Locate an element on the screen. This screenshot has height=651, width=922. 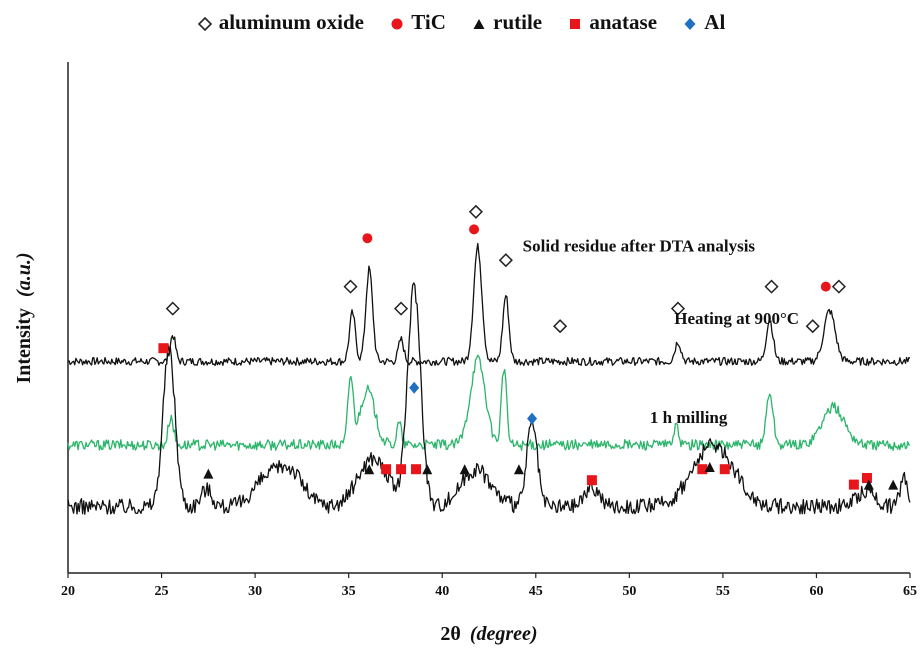
blue-diamond-icon is located at coordinates (690, 24).